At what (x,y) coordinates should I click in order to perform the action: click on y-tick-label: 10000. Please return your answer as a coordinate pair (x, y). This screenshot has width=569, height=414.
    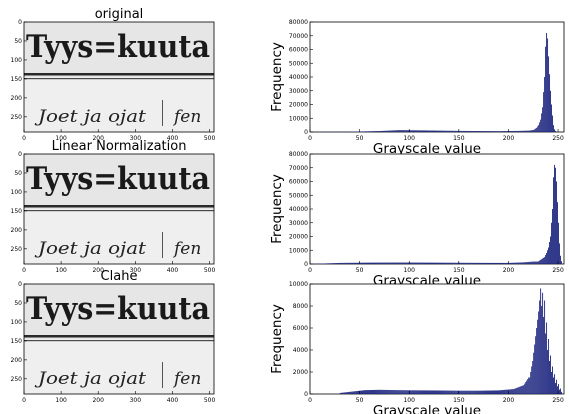
    Looking at the image, I should click on (298, 118).